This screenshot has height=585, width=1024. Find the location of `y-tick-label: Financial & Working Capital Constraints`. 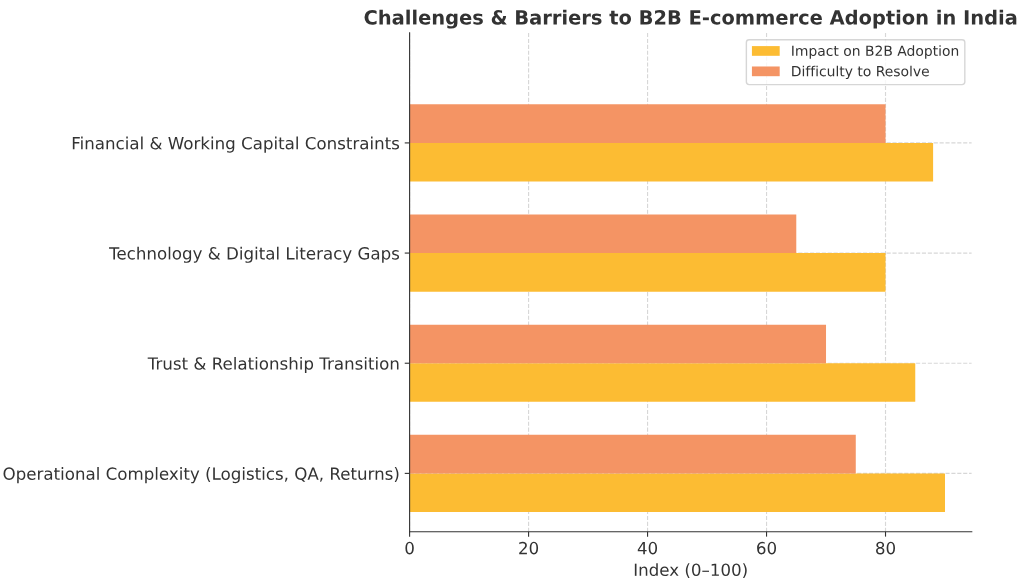

y-tick-label: Financial & Working Capital Constraints is located at coordinates (236, 144).